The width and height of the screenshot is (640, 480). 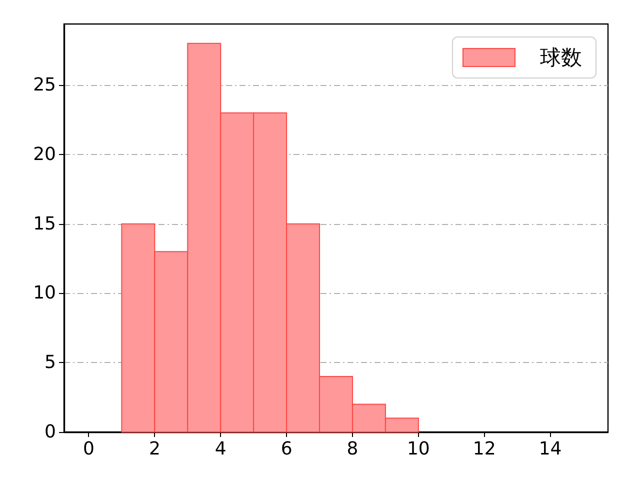 I want to click on legend-label: 球数, so click(x=561, y=58).